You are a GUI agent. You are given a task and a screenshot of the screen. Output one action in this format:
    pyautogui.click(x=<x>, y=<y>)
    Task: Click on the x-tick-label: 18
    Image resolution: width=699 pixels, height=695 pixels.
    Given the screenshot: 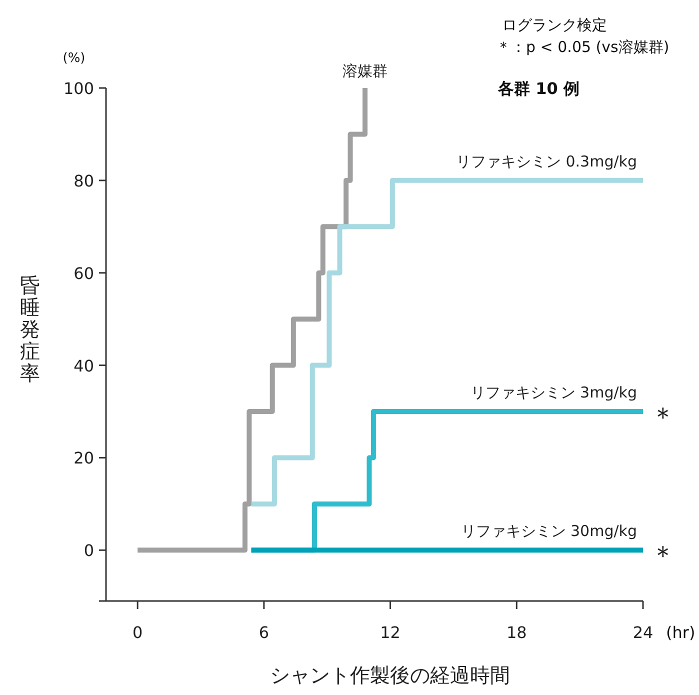 What is the action you would take?
    pyautogui.click(x=516, y=632)
    